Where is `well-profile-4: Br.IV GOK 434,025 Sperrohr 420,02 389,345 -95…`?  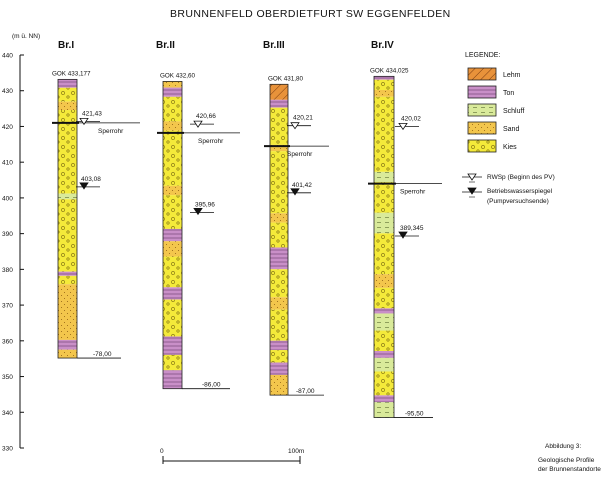
well-profile-4: Br.IV GOK 434,025 Sperrohr 420,02 389,345 -95… is located at coordinates (405, 229).